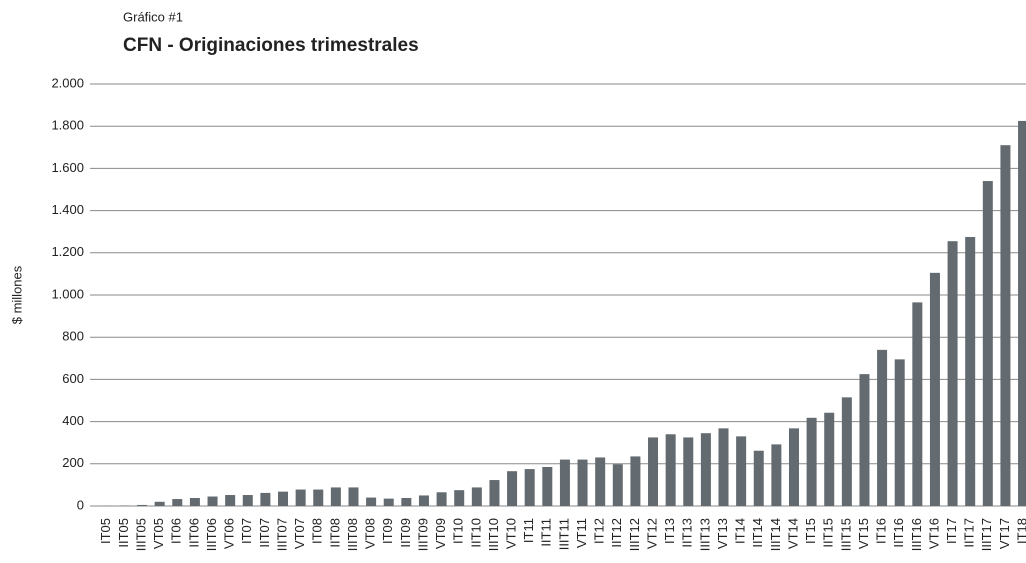 The height and width of the screenshot is (563, 1026). I want to click on x-tick-label: IT06, so click(176, 531).